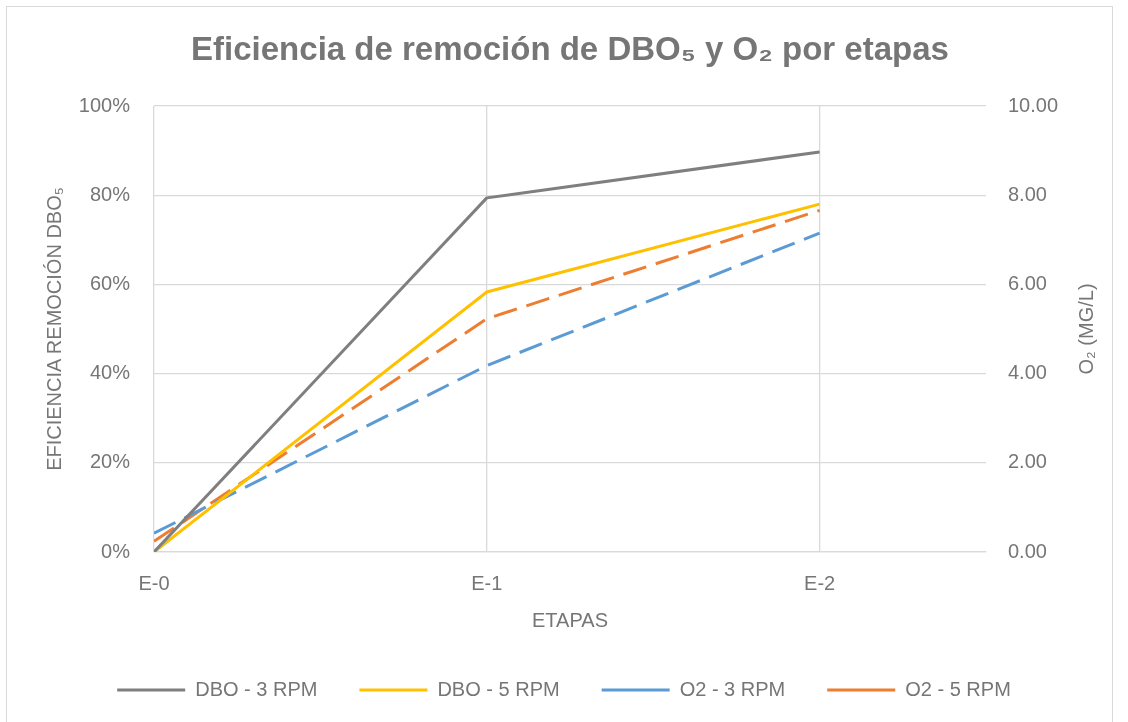 The height and width of the screenshot is (722, 1128). What do you see at coordinates (1027, 193) in the screenshot?
I see `y2-tick-label: 8.00` at bounding box center [1027, 193].